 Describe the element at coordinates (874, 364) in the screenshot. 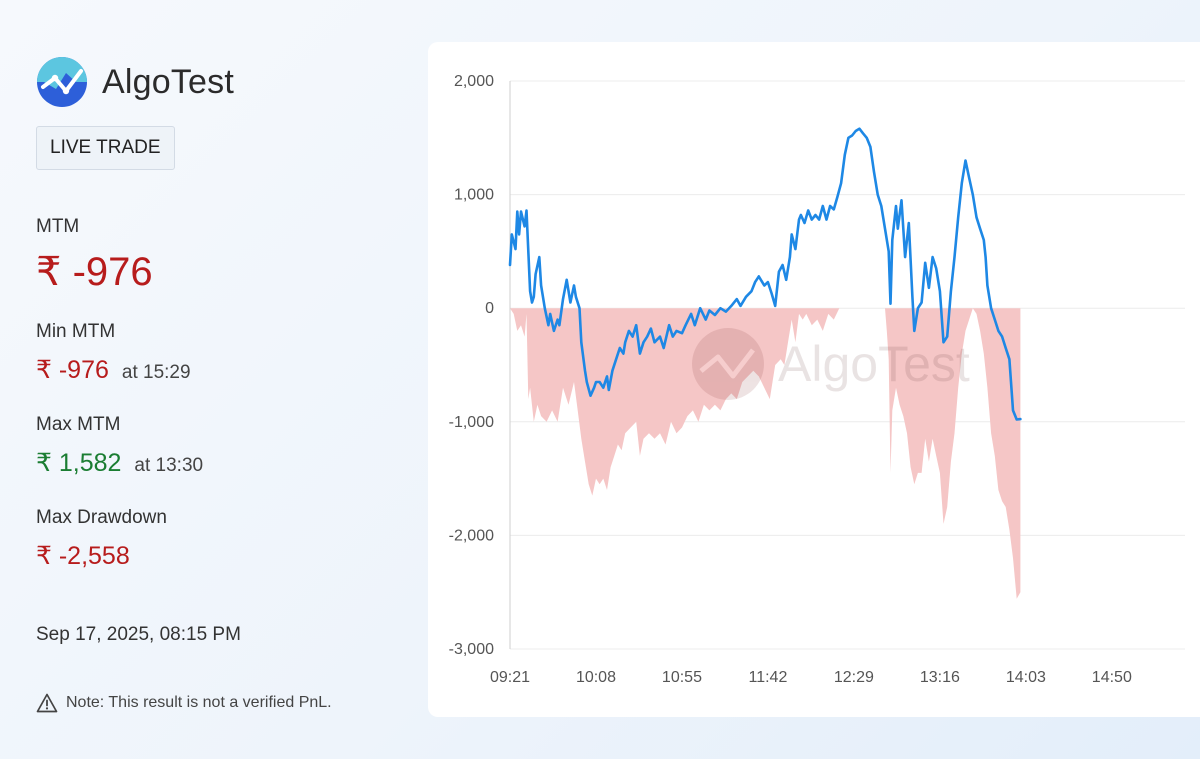

I see `watermark-text: AlgoTest` at that location.